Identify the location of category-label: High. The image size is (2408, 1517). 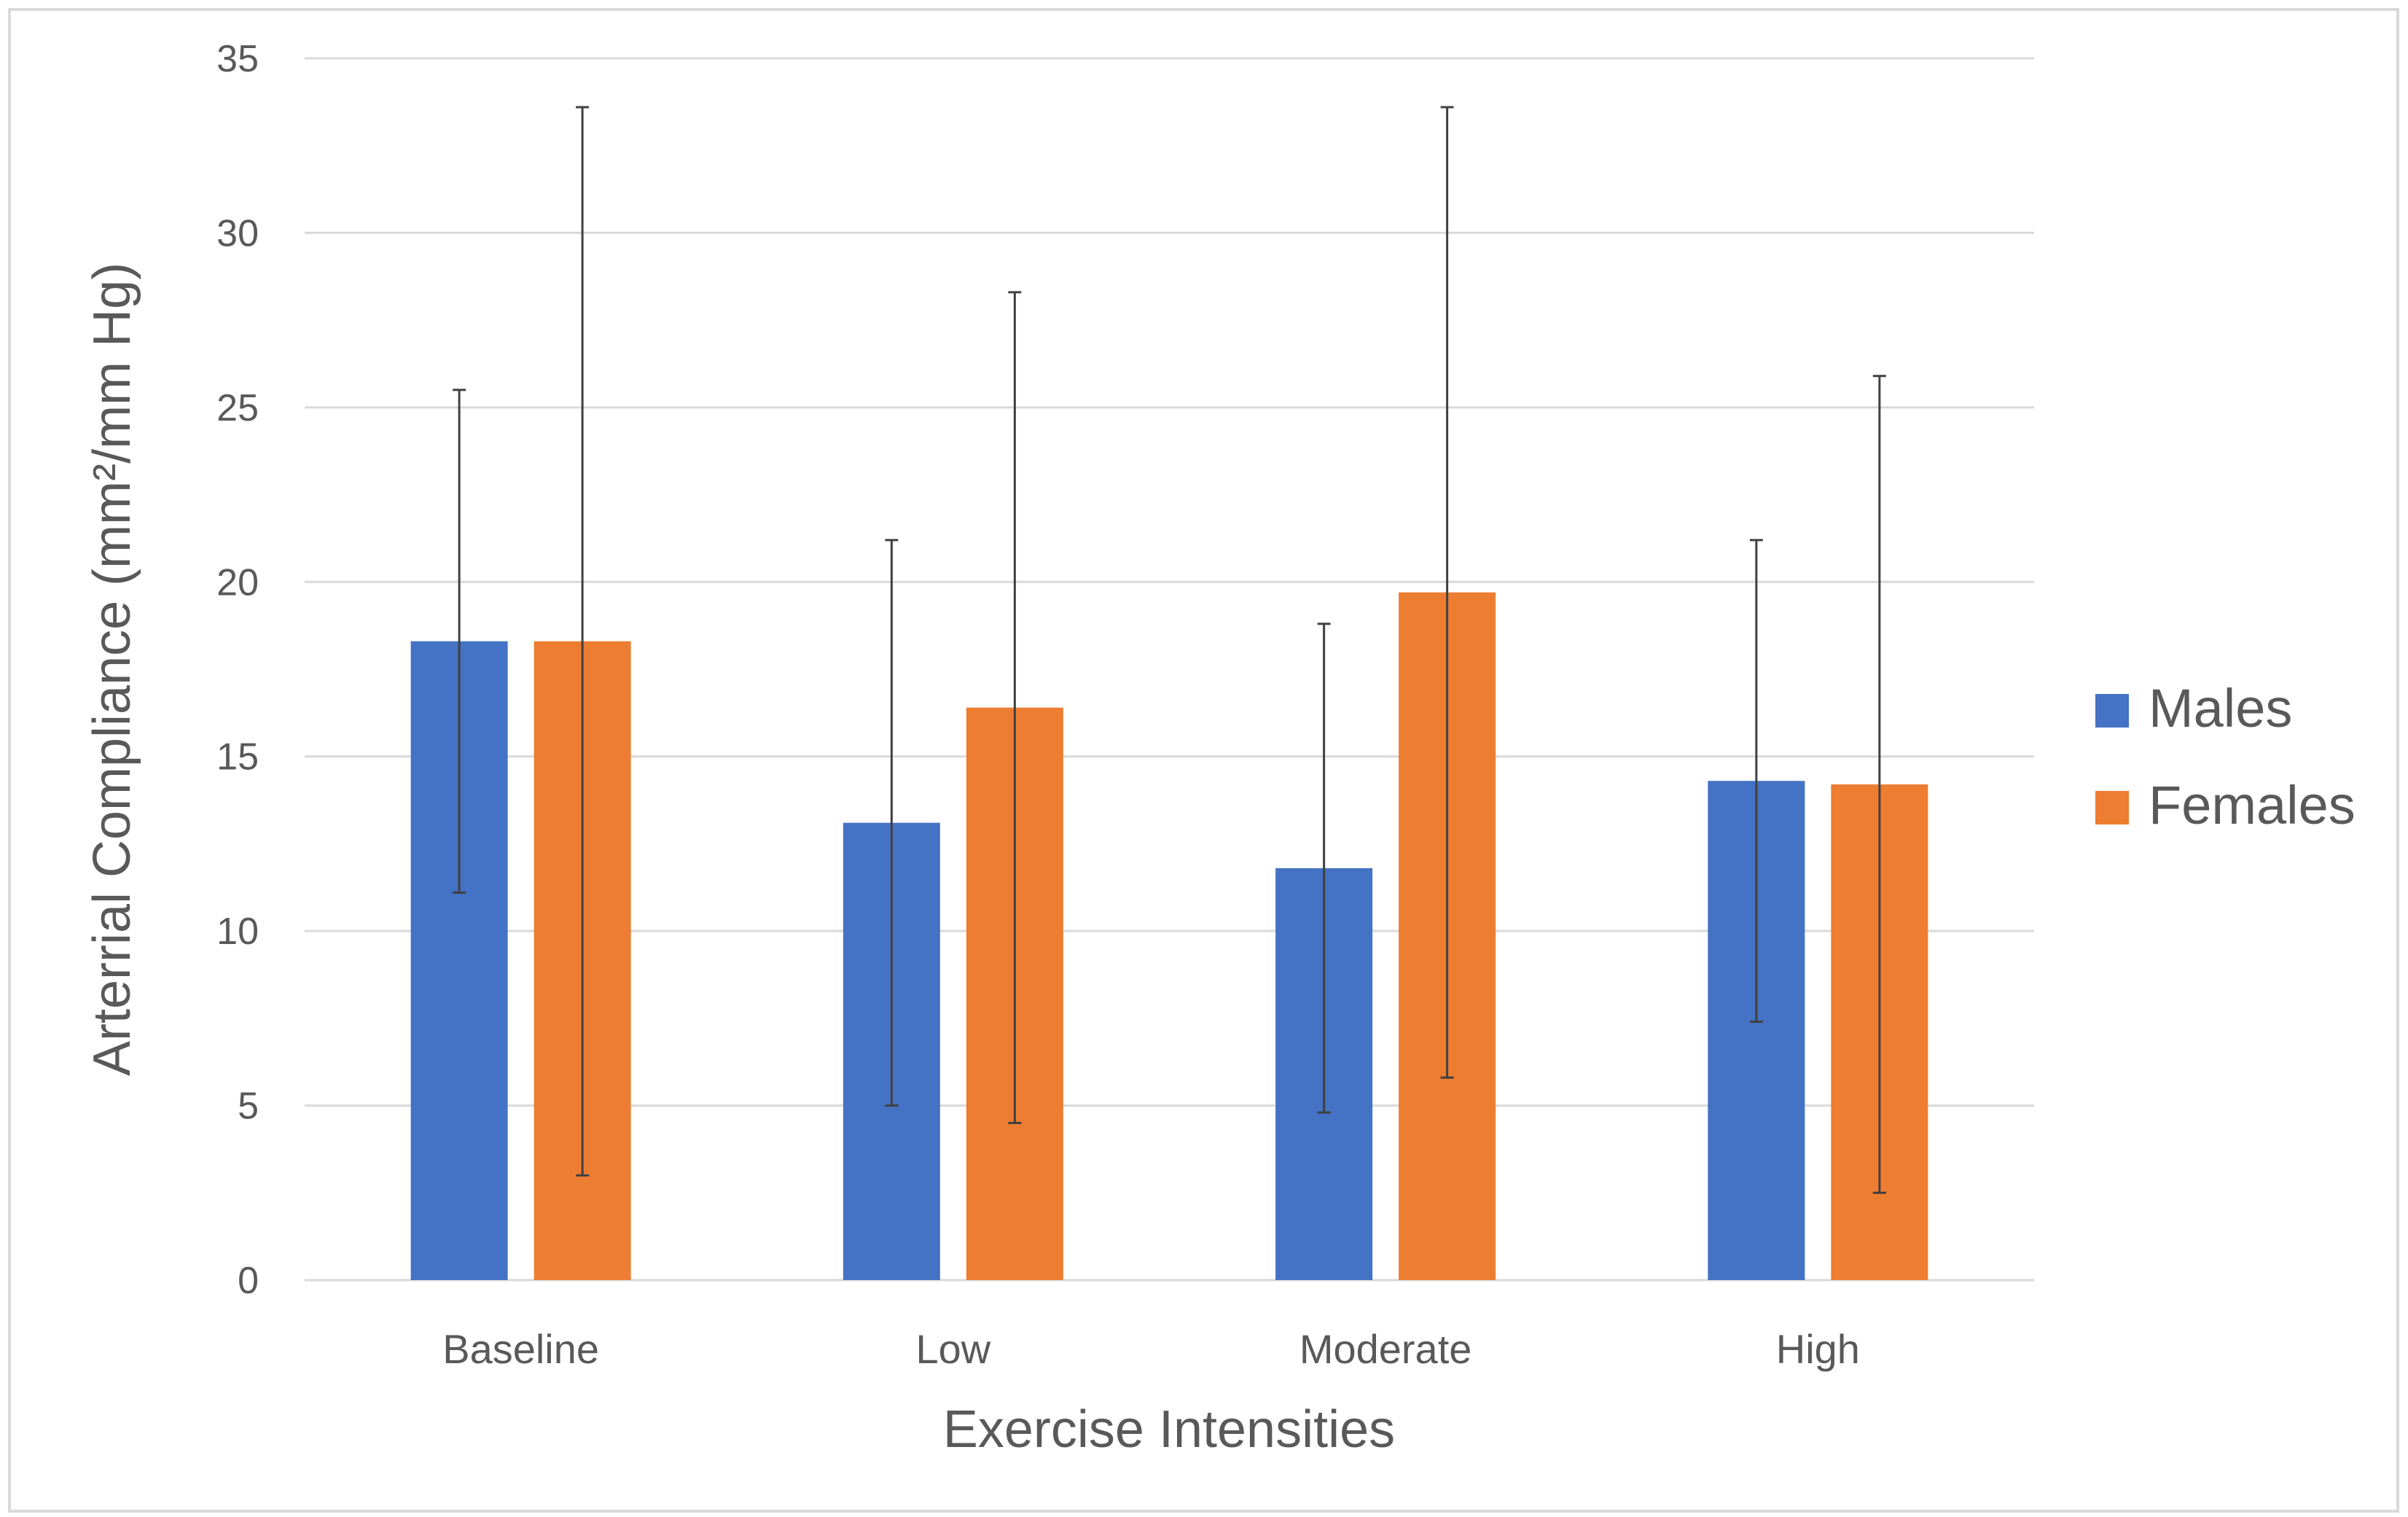
(1818, 1349).